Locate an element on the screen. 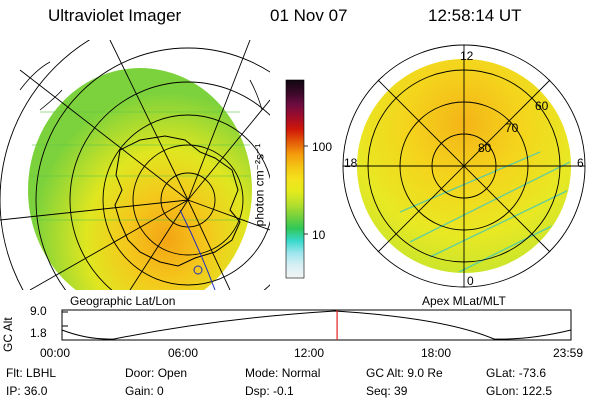 Image resolution: width=600 pixels, height=400 pixels. orbit-timeline: GC Alt 9.0 1.8 is located at coordinates (286, 328).